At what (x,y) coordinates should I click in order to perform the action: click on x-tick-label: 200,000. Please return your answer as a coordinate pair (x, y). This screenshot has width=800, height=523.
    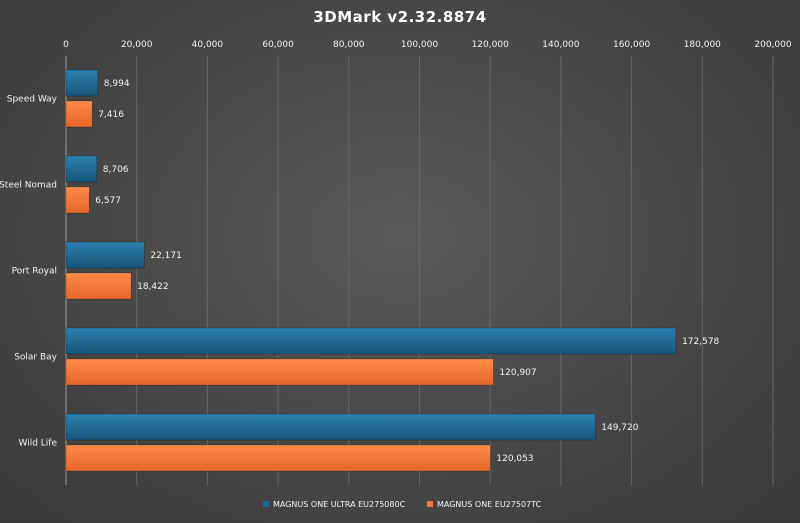
    Looking at the image, I should click on (772, 45).